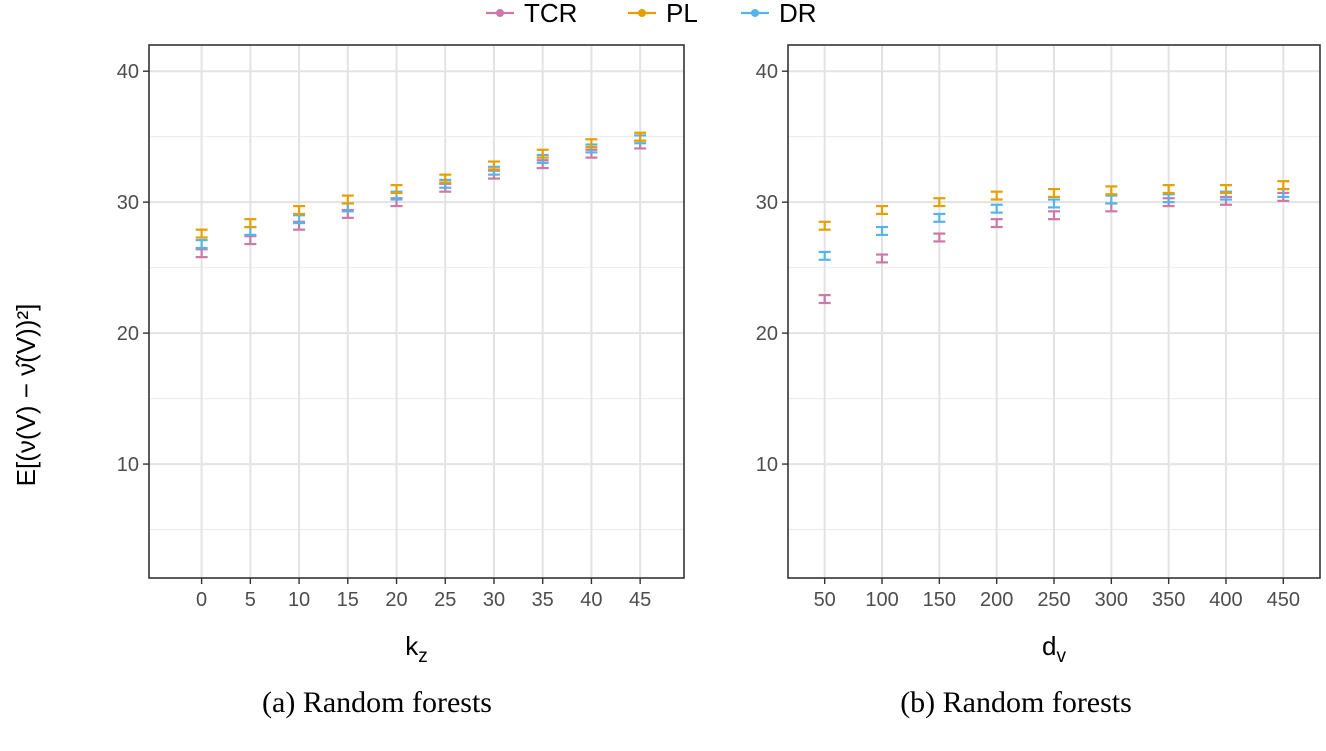 The image size is (1326, 751). Describe the element at coordinates (250, 600) in the screenshot. I see `x-tick-label: 5` at that location.